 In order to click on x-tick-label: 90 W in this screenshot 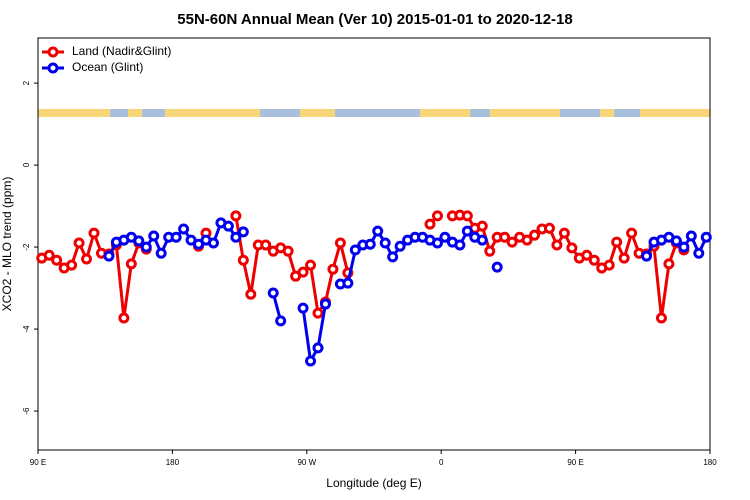, I will do `click(306, 462)`.